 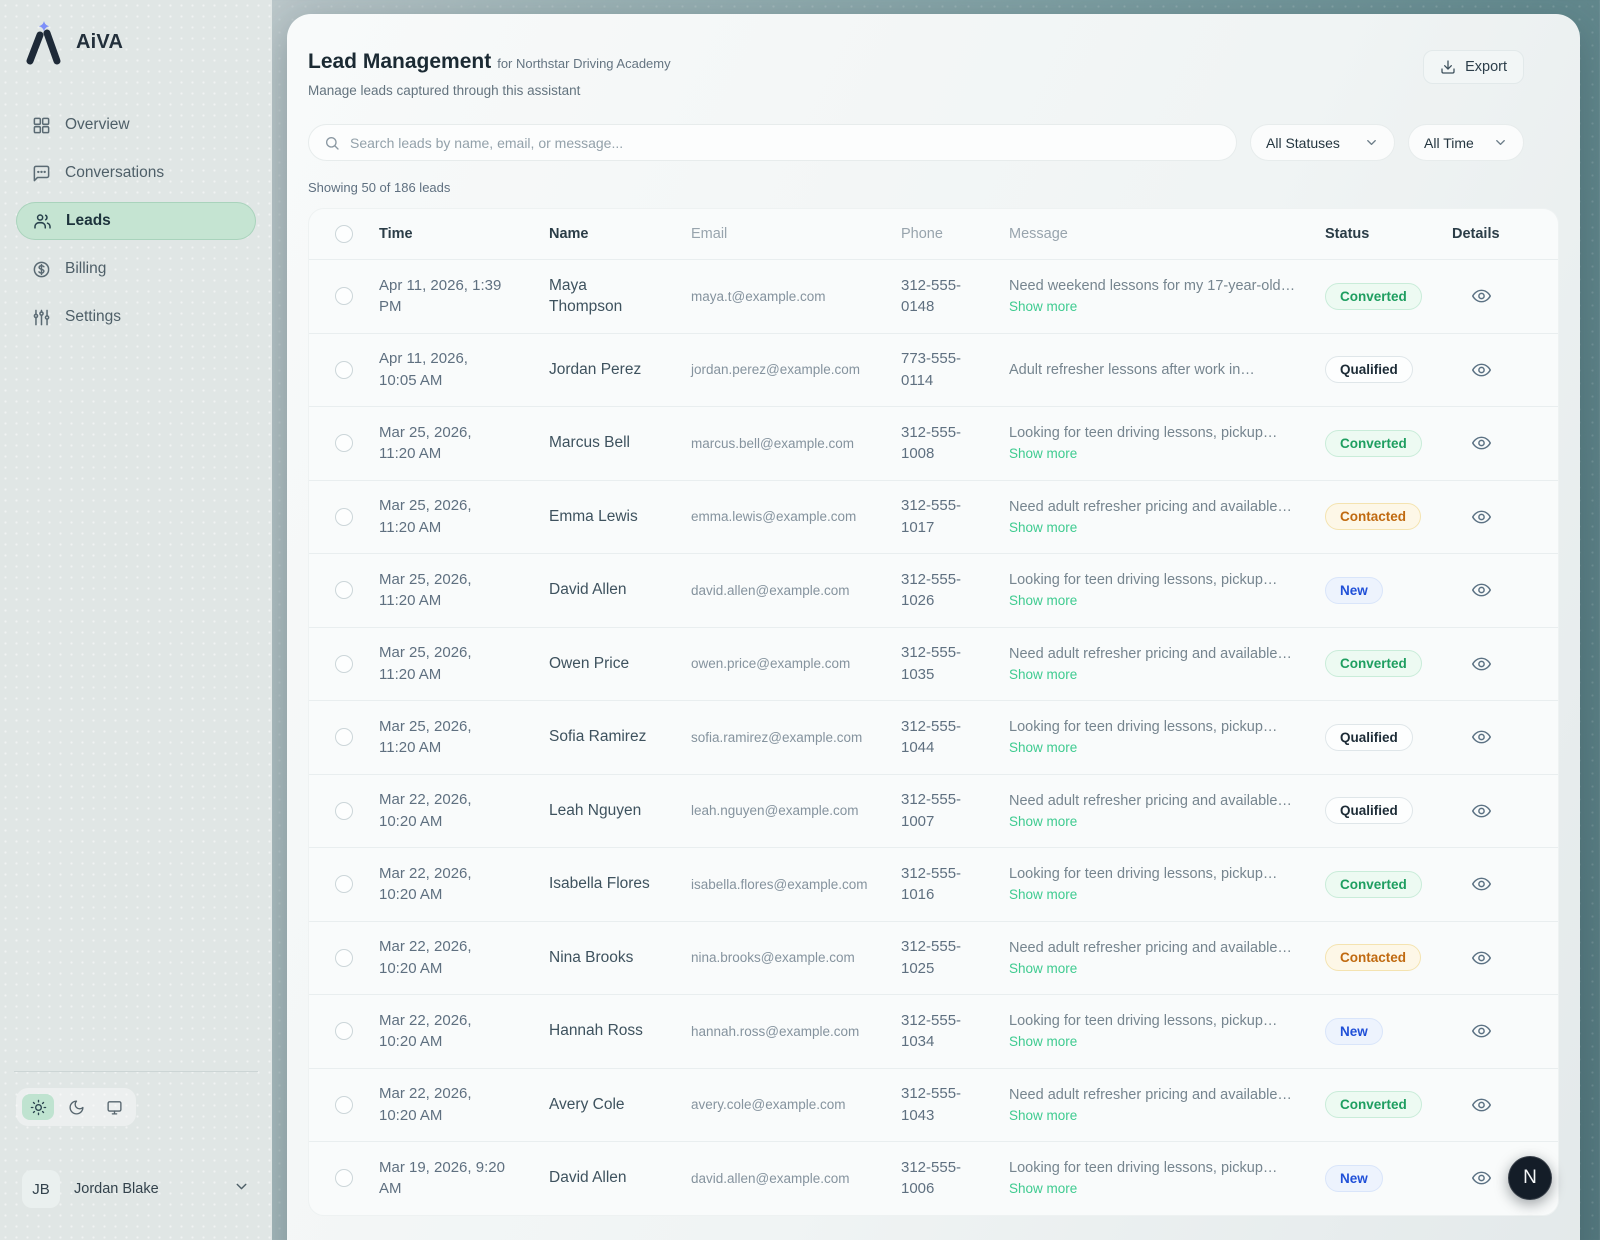 What do you see at coordinates (93, 316) in the screenshot?
I see `sidebar-item-label: Settings` at bounding box center [93, 316].